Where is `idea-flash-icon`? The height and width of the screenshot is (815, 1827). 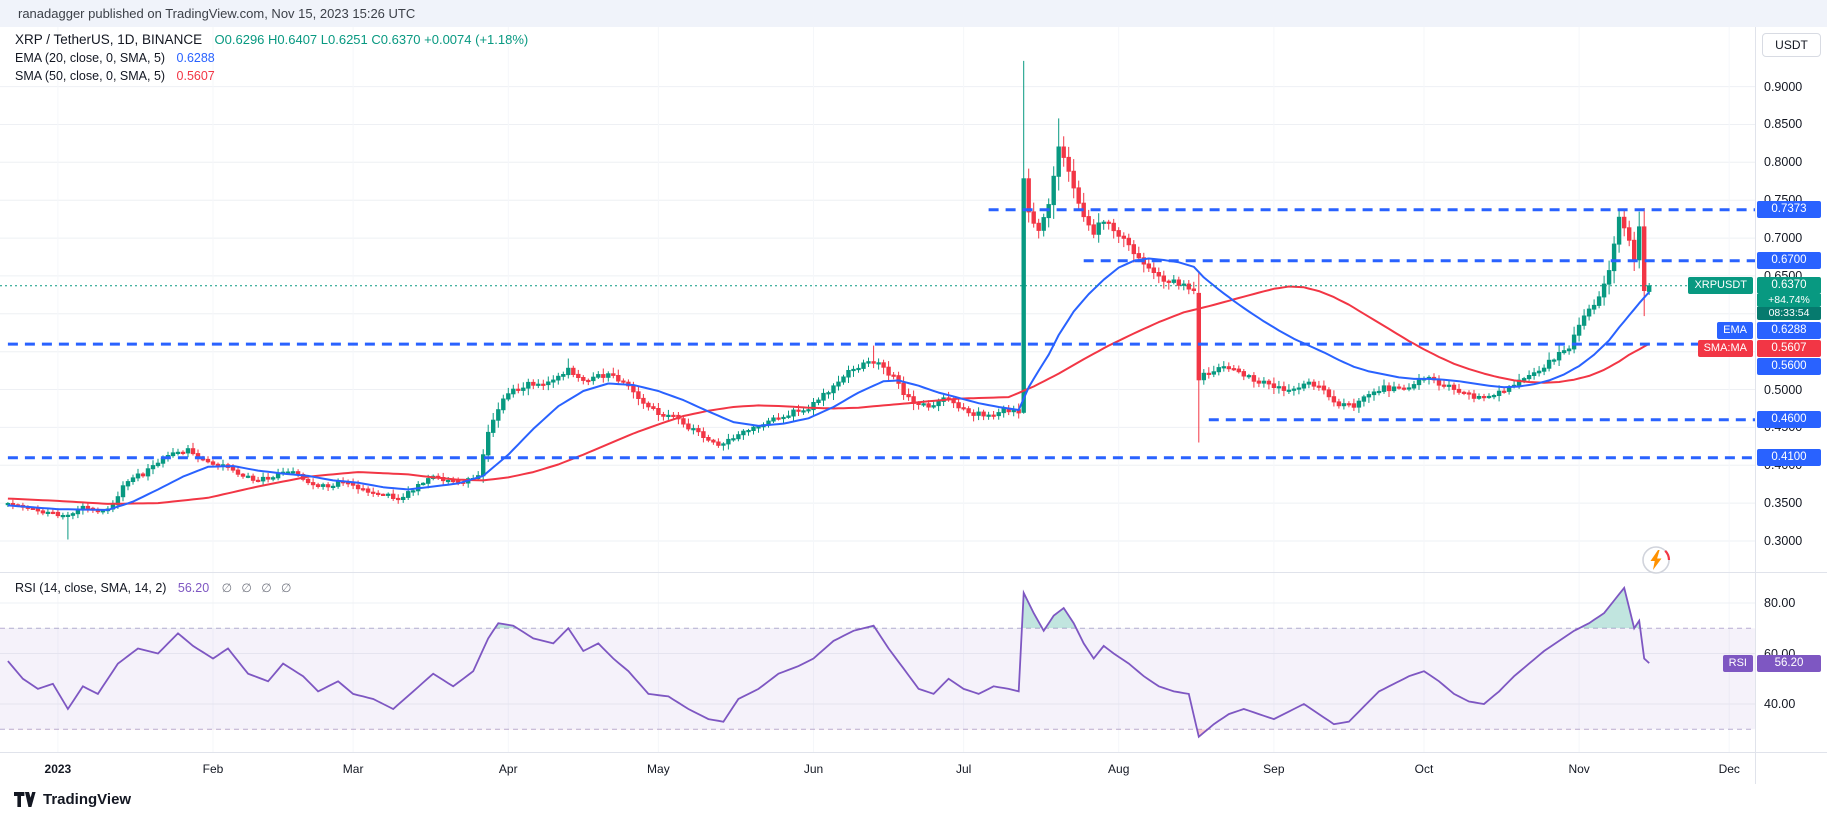 idea-flash-icon is located at coordinates (1656, 560).